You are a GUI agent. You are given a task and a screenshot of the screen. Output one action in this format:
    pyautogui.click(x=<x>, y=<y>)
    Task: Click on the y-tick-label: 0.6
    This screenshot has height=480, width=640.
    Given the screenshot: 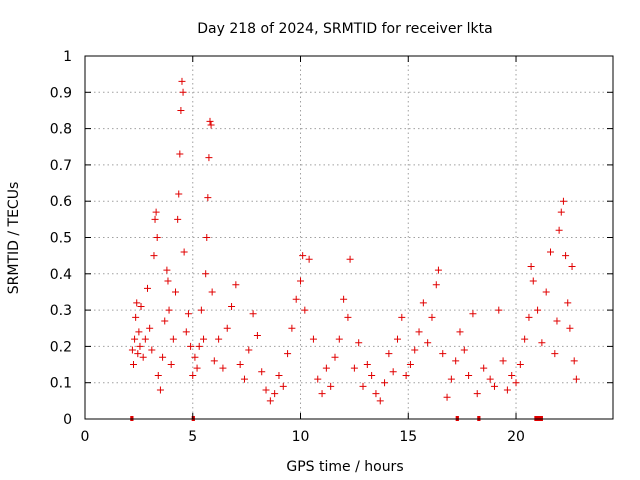 What is the action you would take?
    pyautogui.click(x=61, y=202)
    